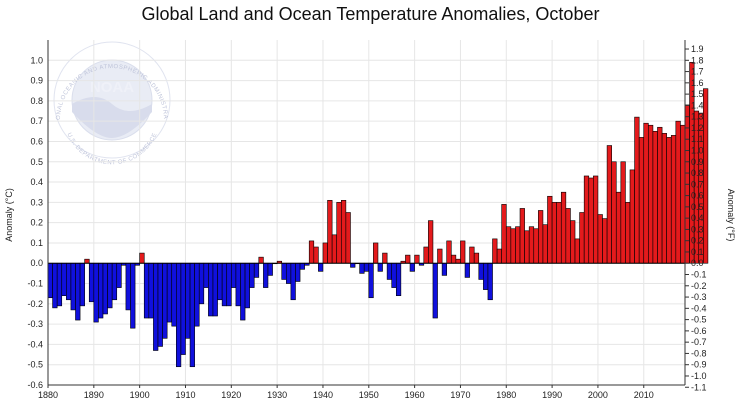  Describe the element at coordinates (731, 215) in the screenshot. I see `y-axis-label-fahrenheit: Anomaly (°F)` at that location.